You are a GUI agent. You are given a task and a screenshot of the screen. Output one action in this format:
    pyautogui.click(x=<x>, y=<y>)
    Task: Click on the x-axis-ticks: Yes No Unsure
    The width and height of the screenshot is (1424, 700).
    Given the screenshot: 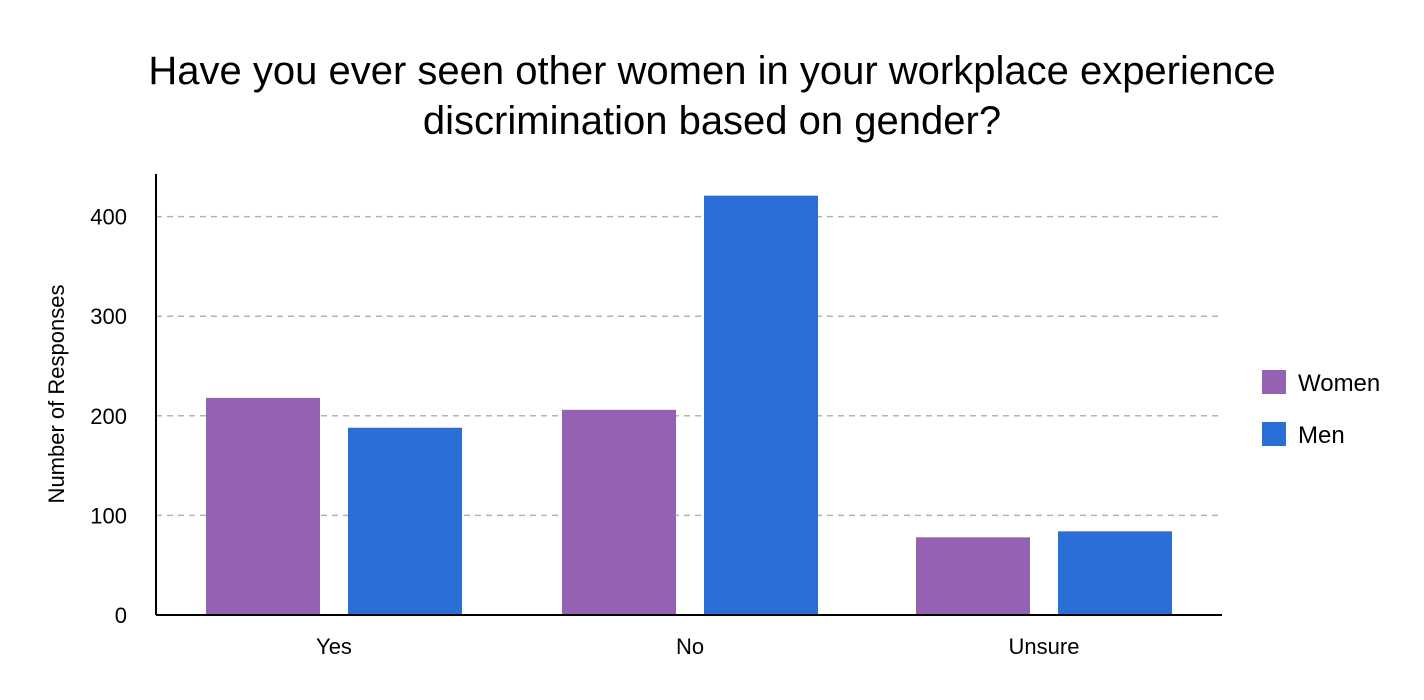 What is the action you would take?
    pyautogui.click(x=697, y=646)
    